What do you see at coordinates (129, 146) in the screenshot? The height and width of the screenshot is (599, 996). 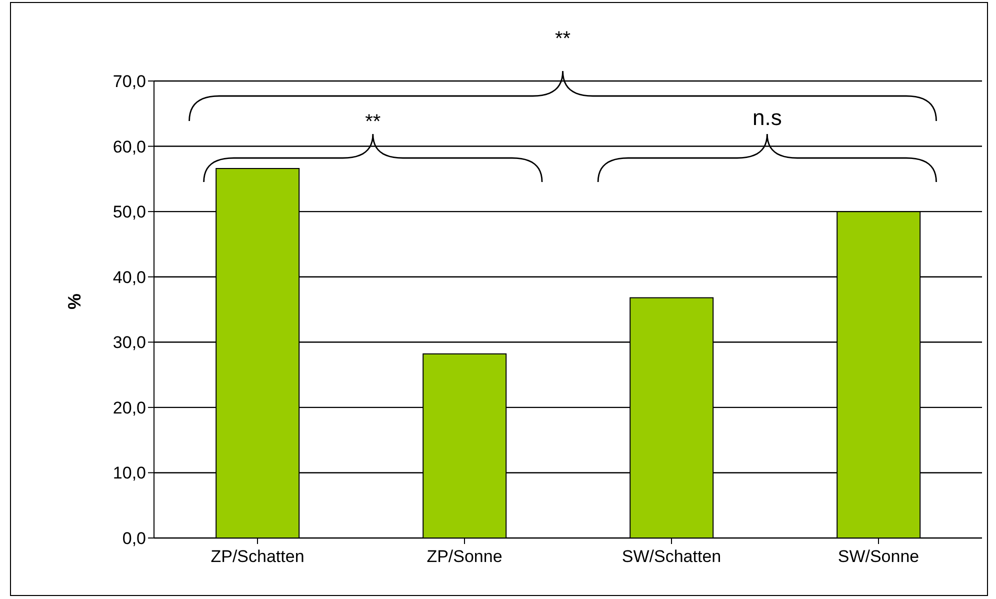 I see `y-tick-label: 60,0` at bounding box center [129, 146].